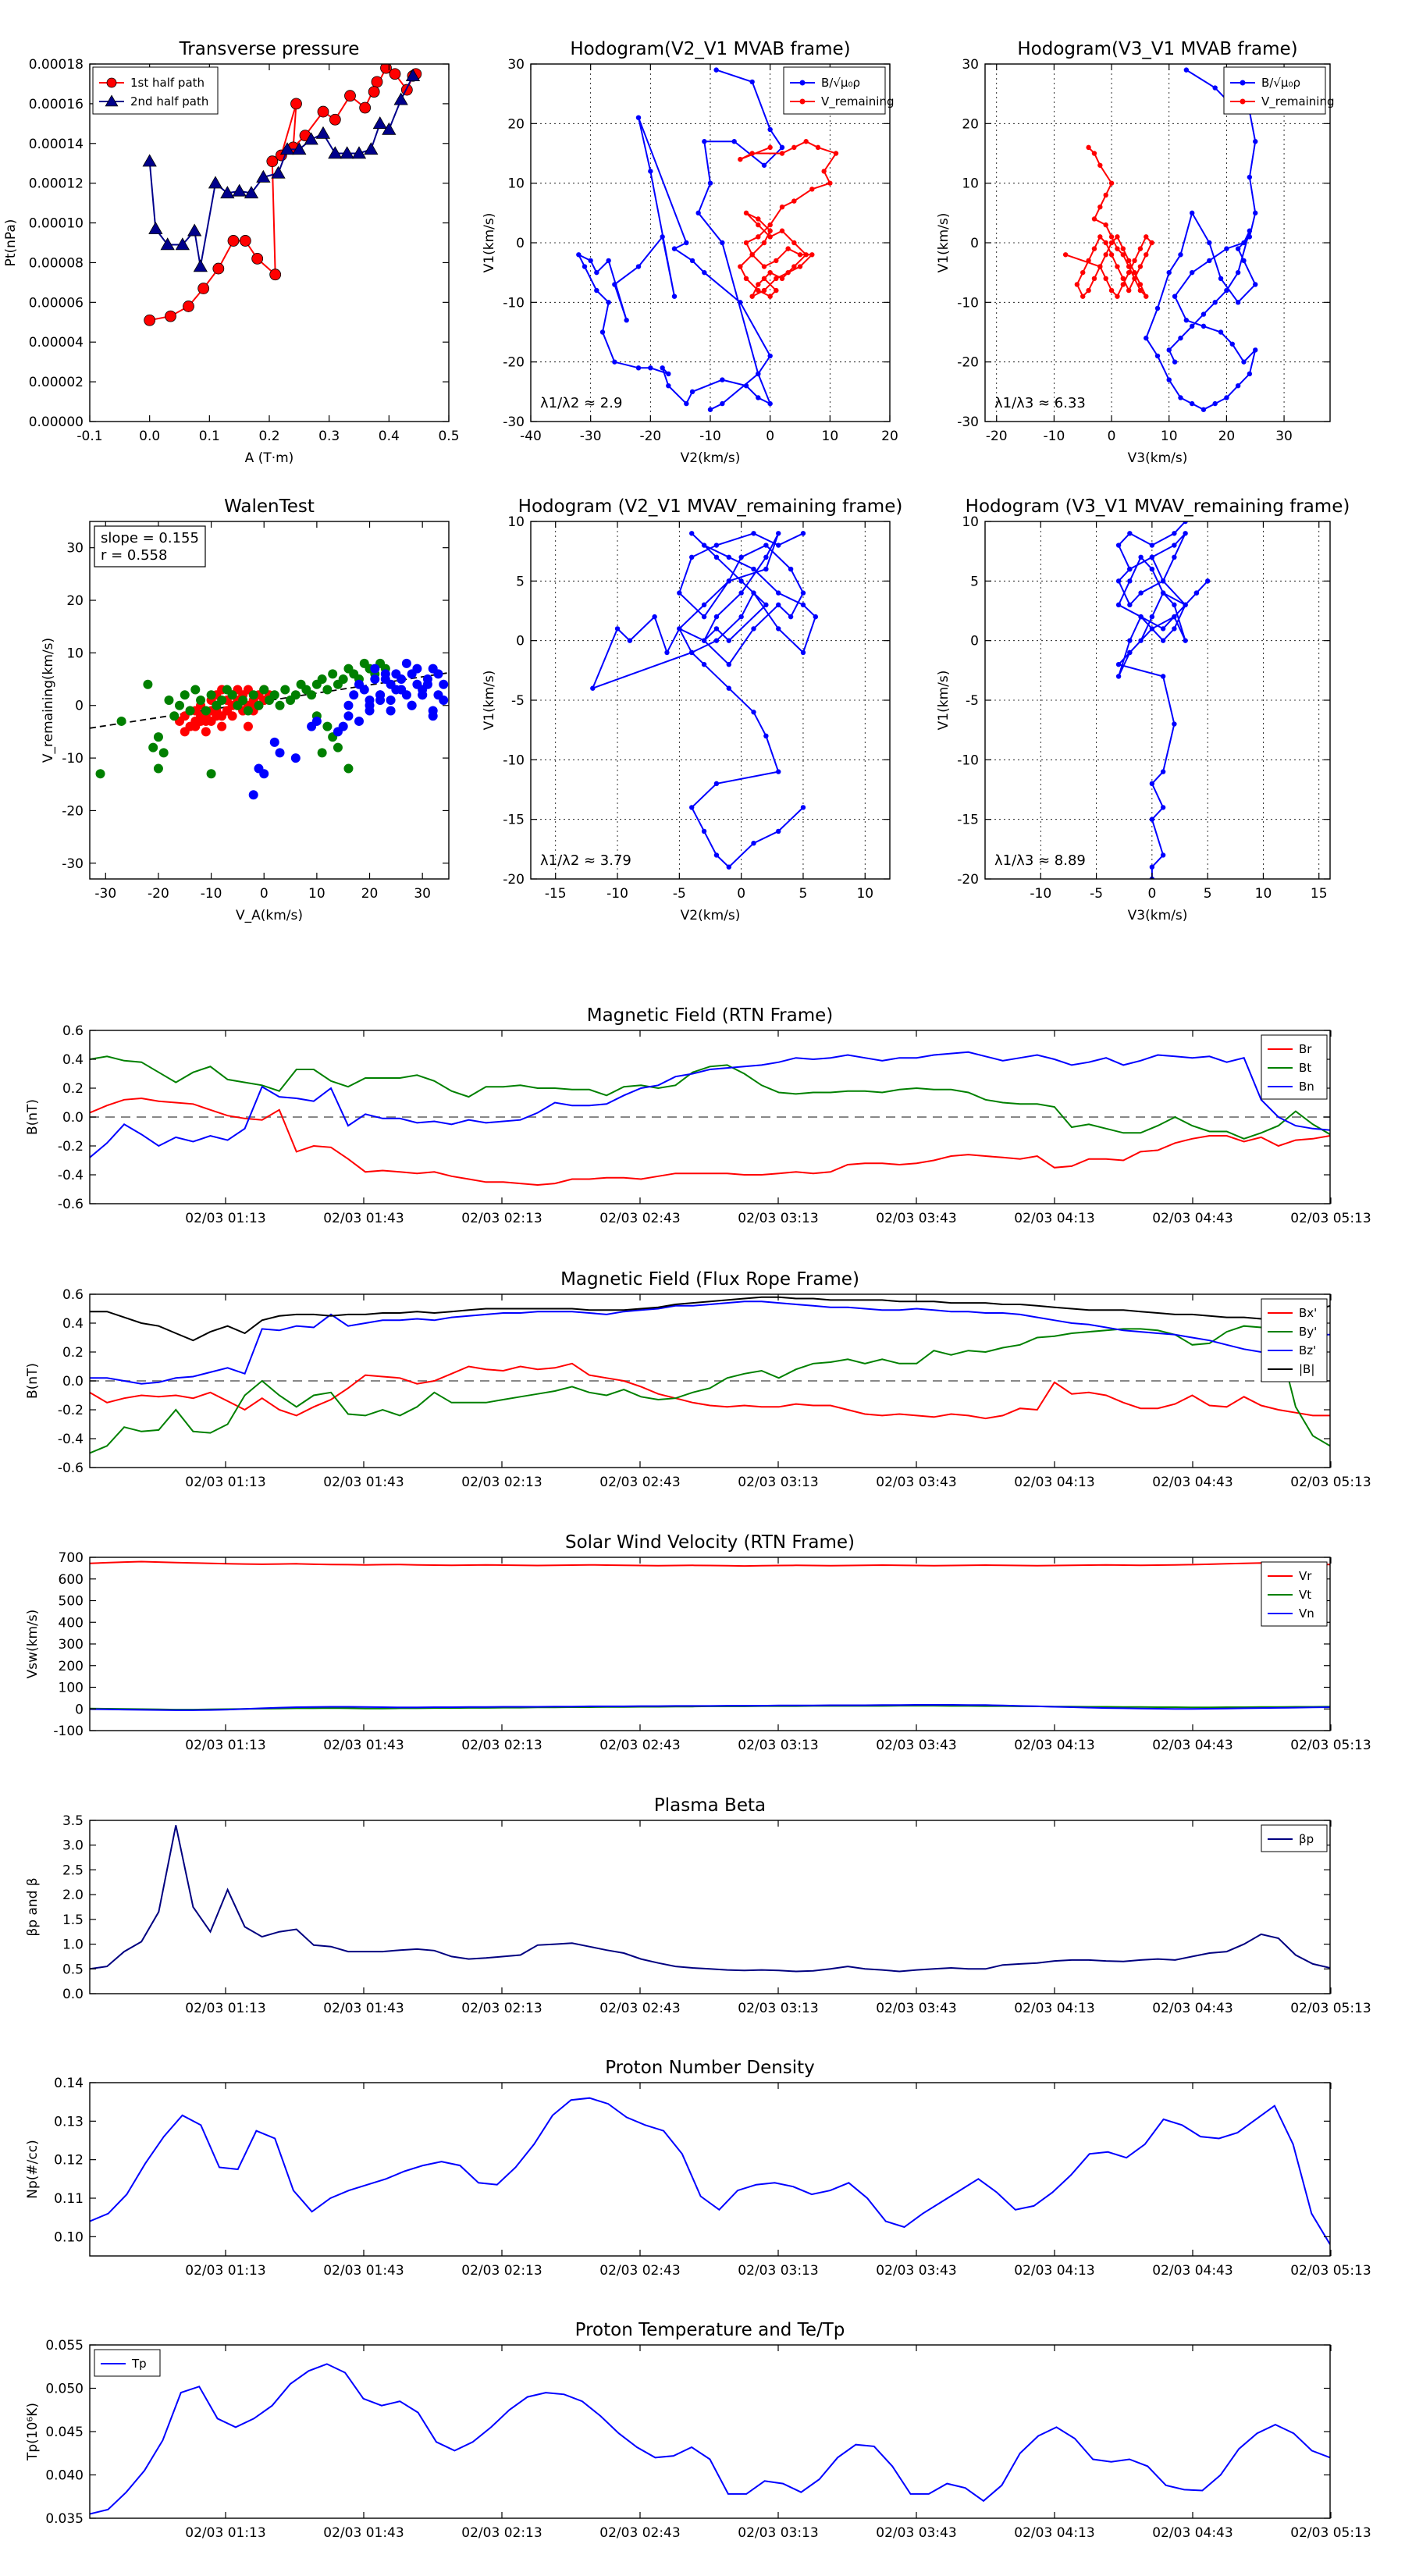 The image size is (1405, 2576). Describe the element at coordinates (242, 718) in the screenshot. I see `series-green` at that location.